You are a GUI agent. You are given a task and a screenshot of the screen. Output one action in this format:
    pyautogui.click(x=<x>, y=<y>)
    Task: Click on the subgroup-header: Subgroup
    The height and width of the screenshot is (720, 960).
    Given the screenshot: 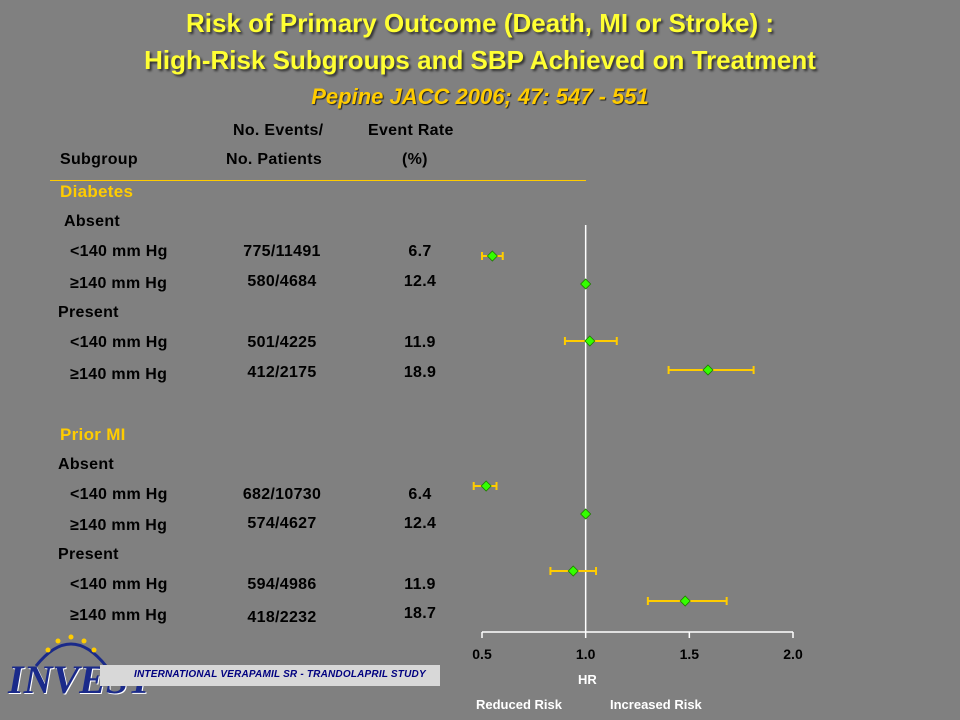 What is the action you would take?
    pyautogui.click(x=99, y=159)
    